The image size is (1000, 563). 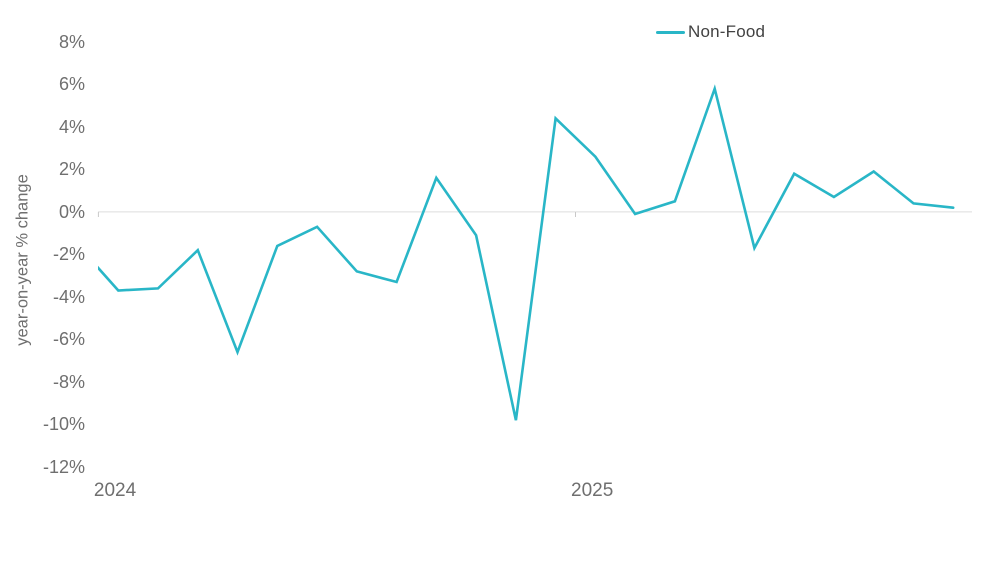 What do you see at coordinates (592, 490) in the screenshot?
I see `x-tick-label-2025: 2025` at bounding box center [592, 490].